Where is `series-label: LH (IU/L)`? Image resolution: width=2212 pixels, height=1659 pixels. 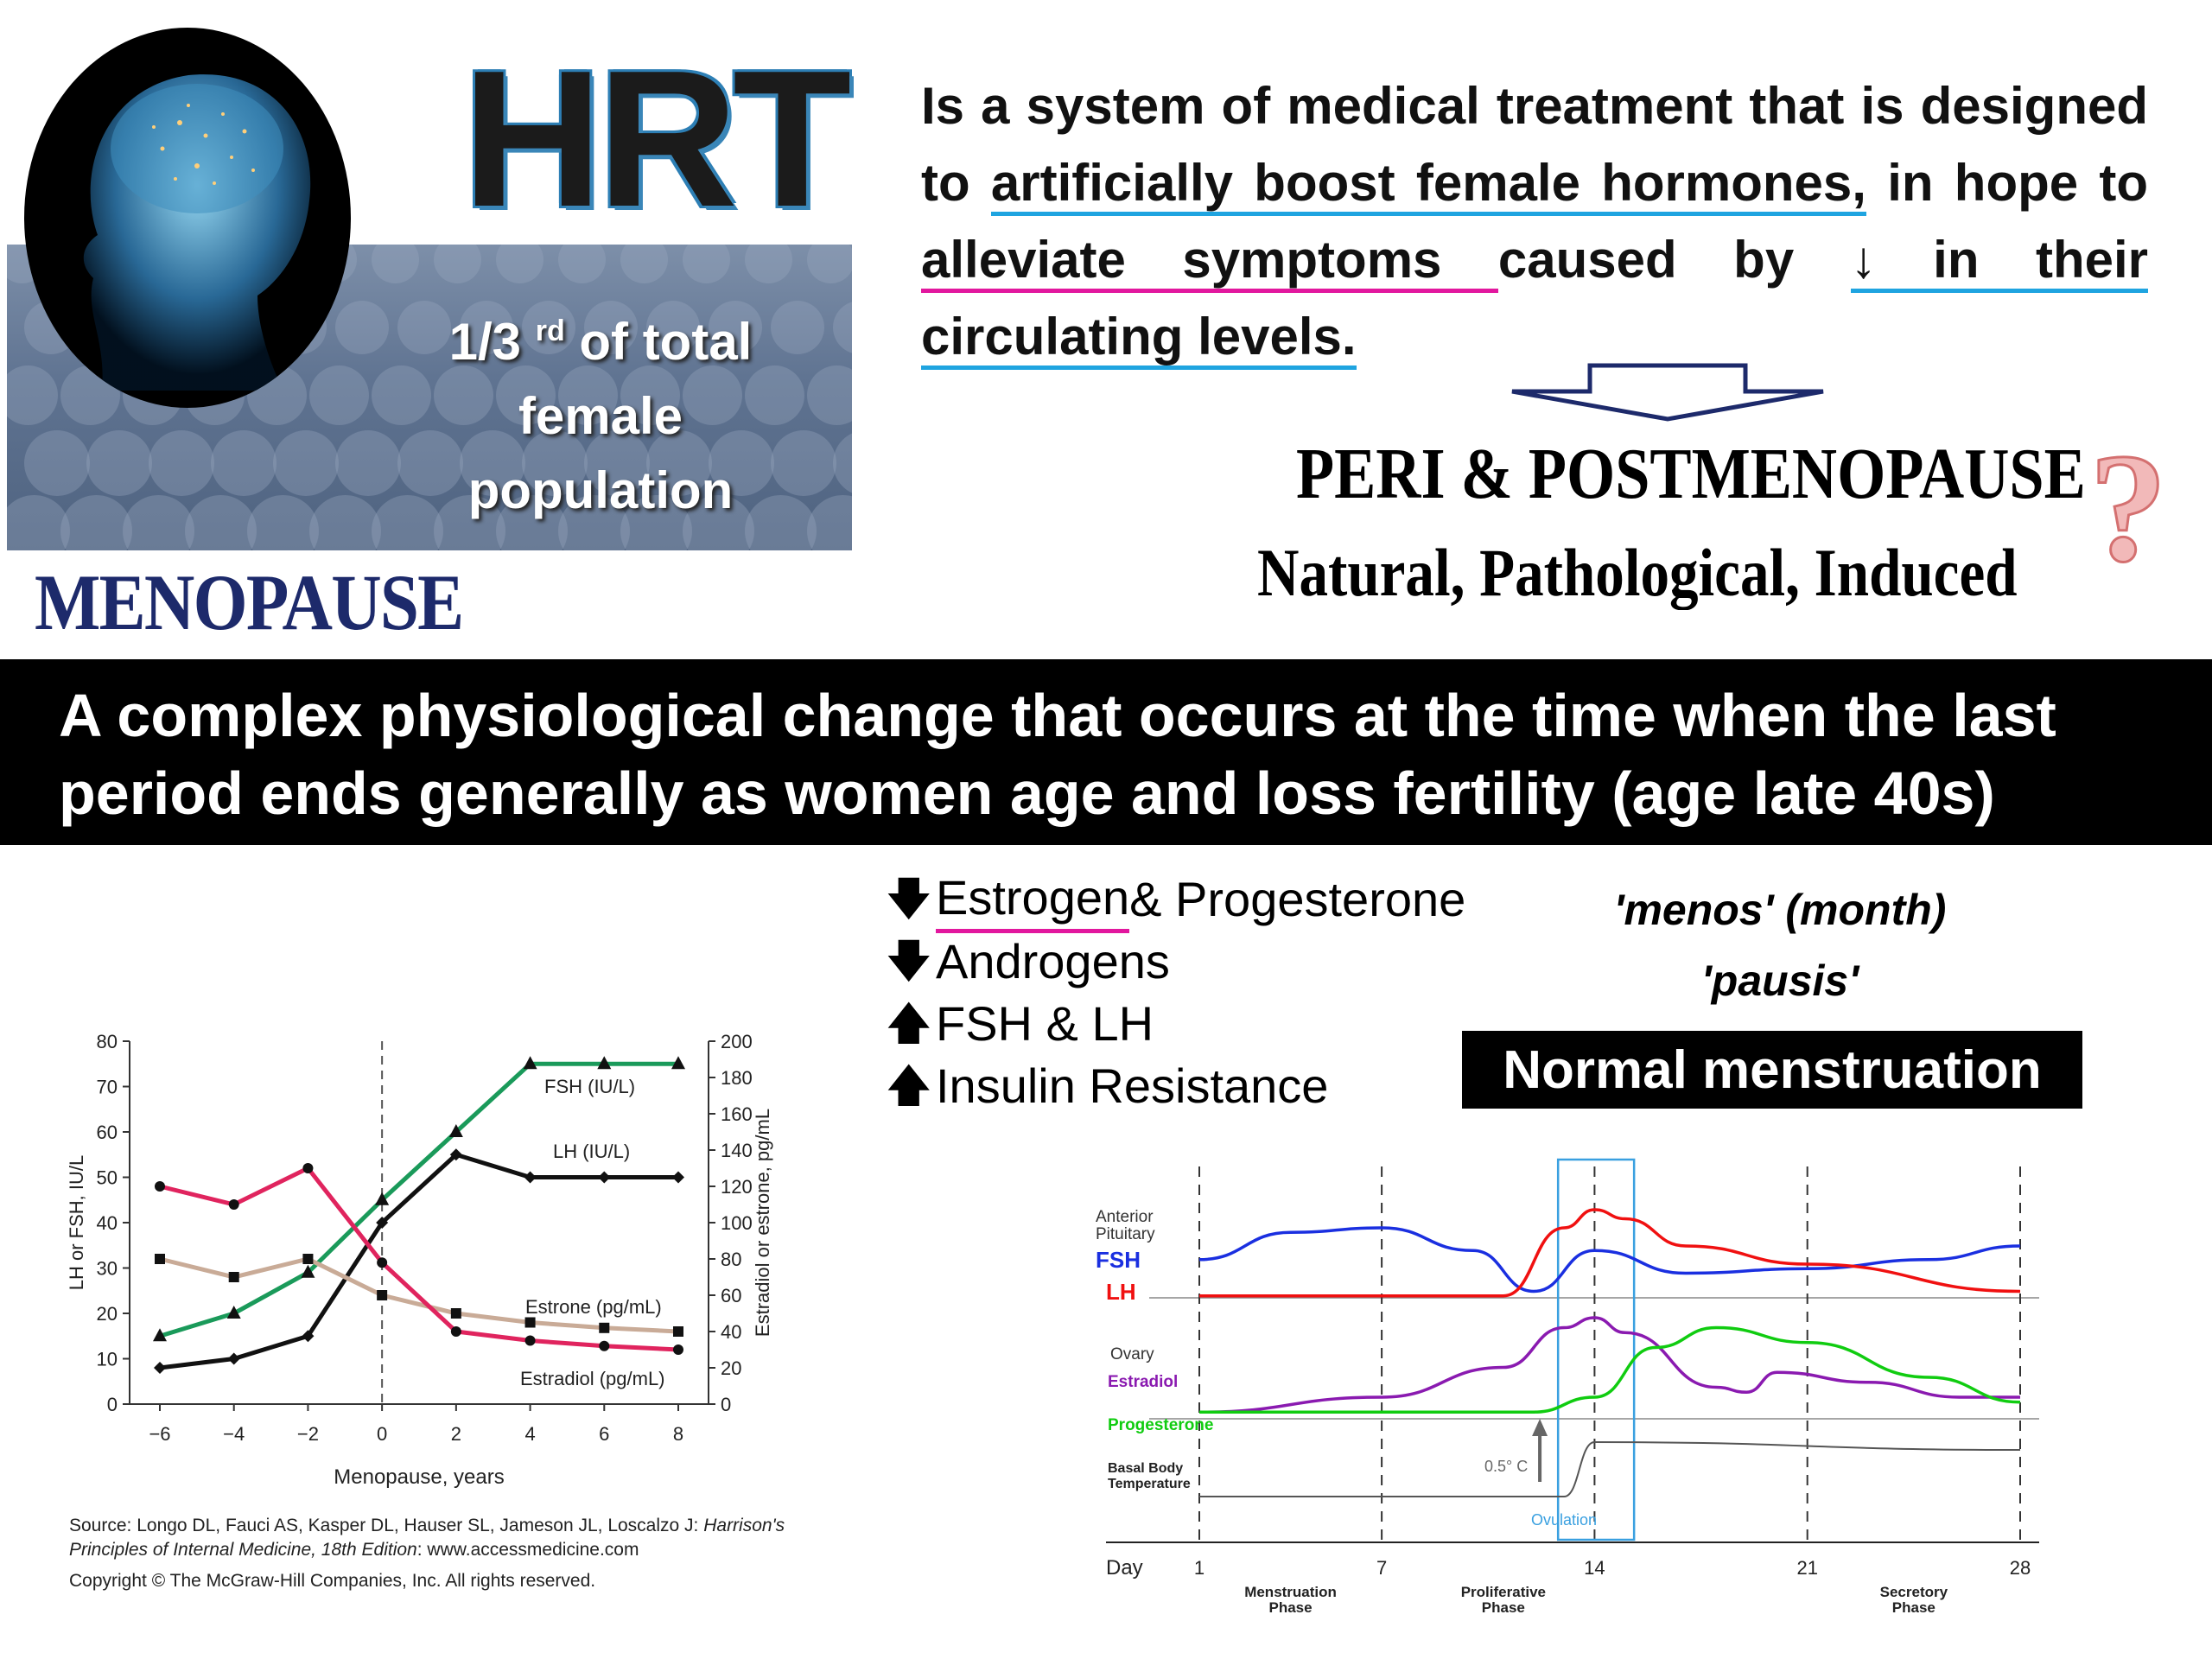
series-label: LH (IU/L) is located at coordinates (591, 1151).